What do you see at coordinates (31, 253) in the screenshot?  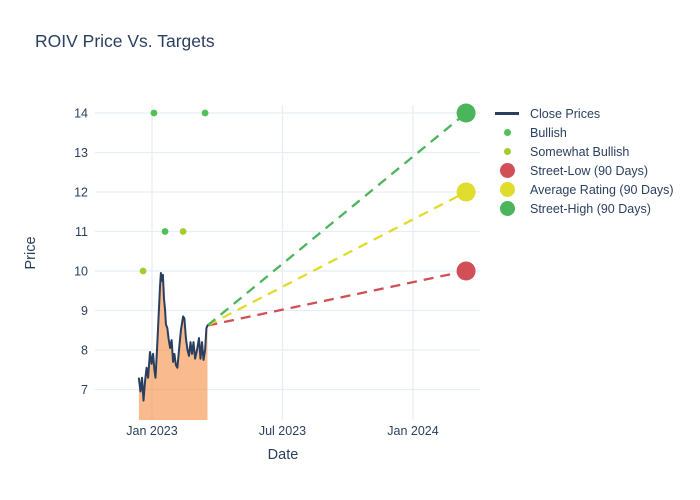 I see `y-axis-title: Price` at bounding box center [31, 253].